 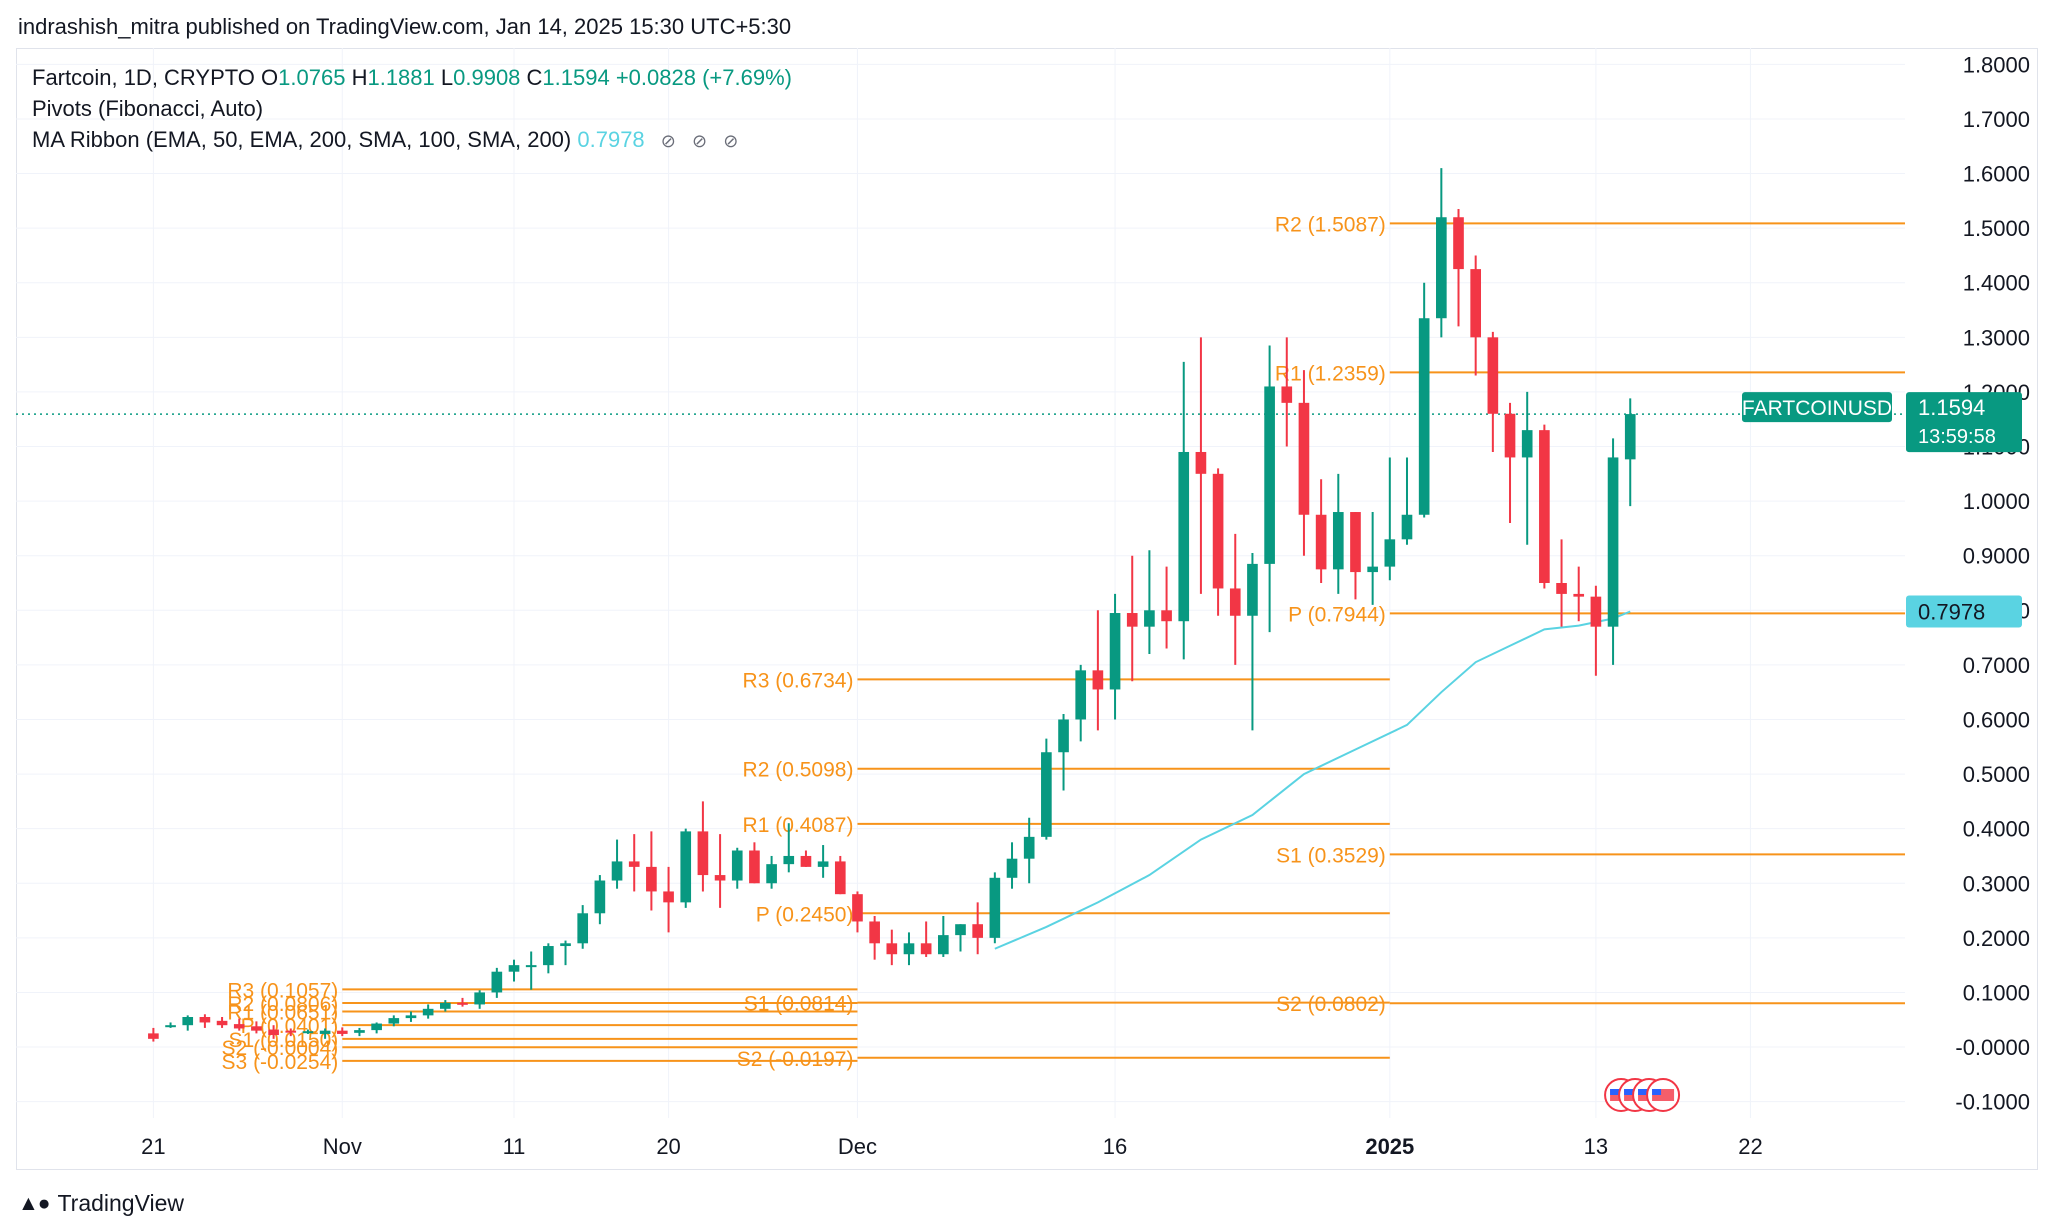 What do you see at coordinates (143, 77) in the screenshot?
I see `legend-symbol: Fartcoin, 1D, CRYPTO` at bounding box center [143, 77].